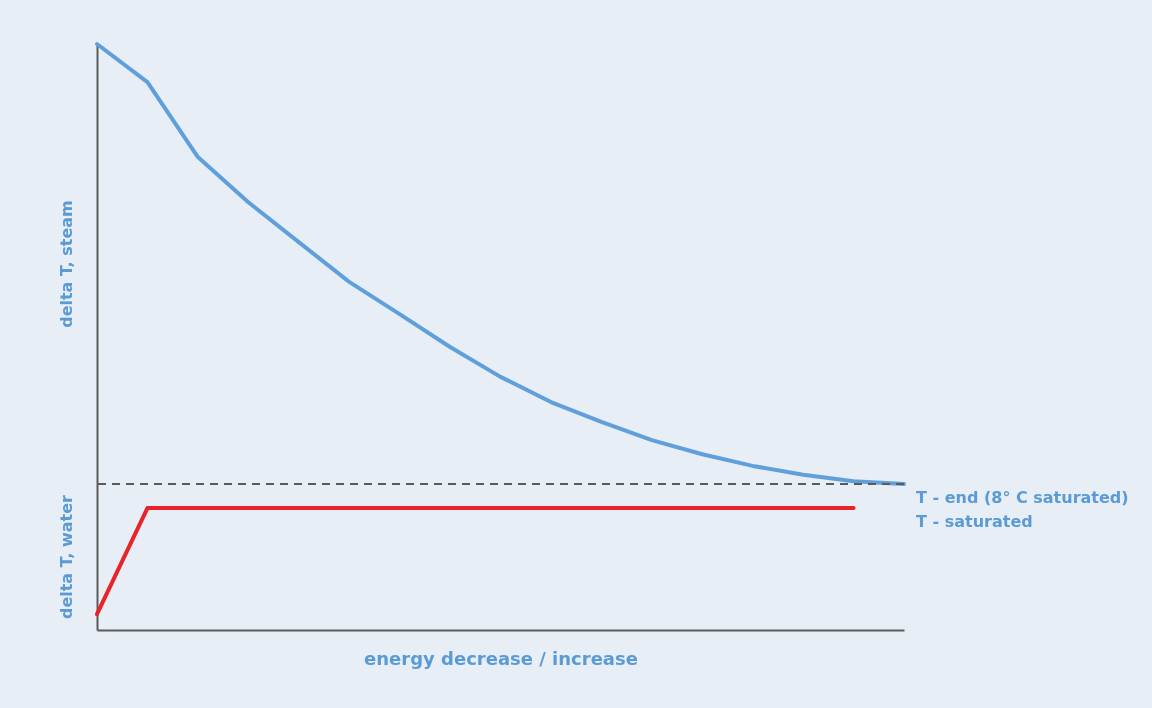 The height and width of the screenshot is (708, 1152). I want to click on text: delta T, water, so click(66, 557).